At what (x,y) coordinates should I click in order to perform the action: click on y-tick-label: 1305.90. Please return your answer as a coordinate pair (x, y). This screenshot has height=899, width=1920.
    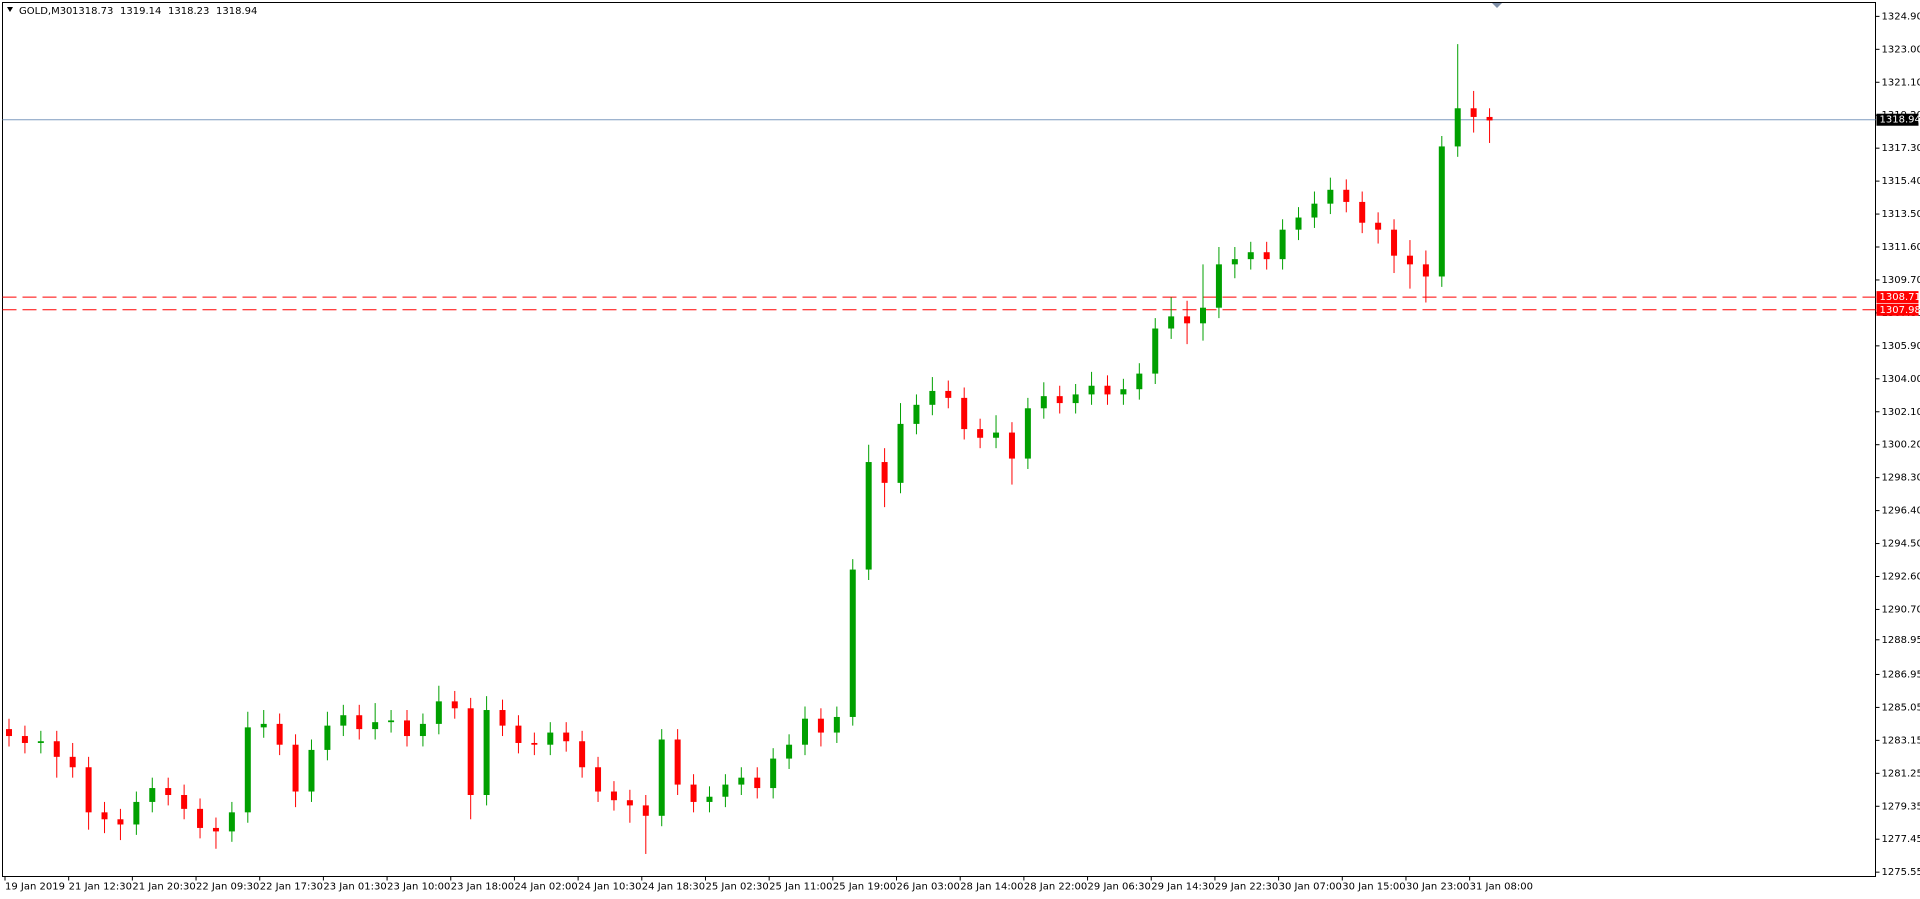
    Looking at the image, I should click on (1901, 346).